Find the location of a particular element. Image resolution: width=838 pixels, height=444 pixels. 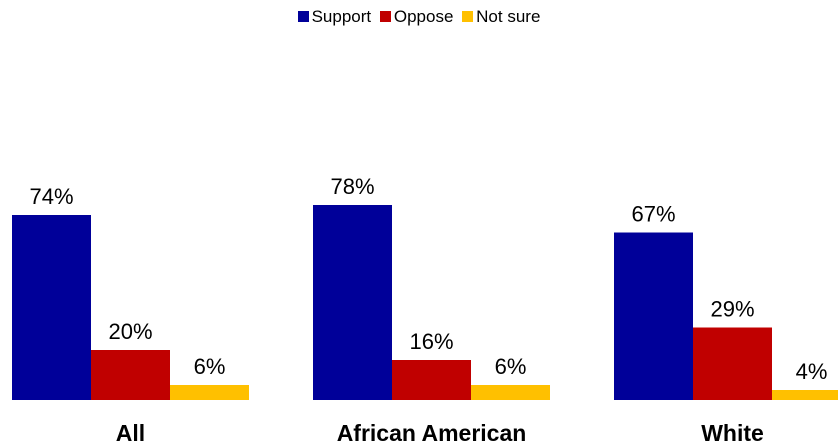

legend-swatch-oppose is located at coordinates (385, 16).